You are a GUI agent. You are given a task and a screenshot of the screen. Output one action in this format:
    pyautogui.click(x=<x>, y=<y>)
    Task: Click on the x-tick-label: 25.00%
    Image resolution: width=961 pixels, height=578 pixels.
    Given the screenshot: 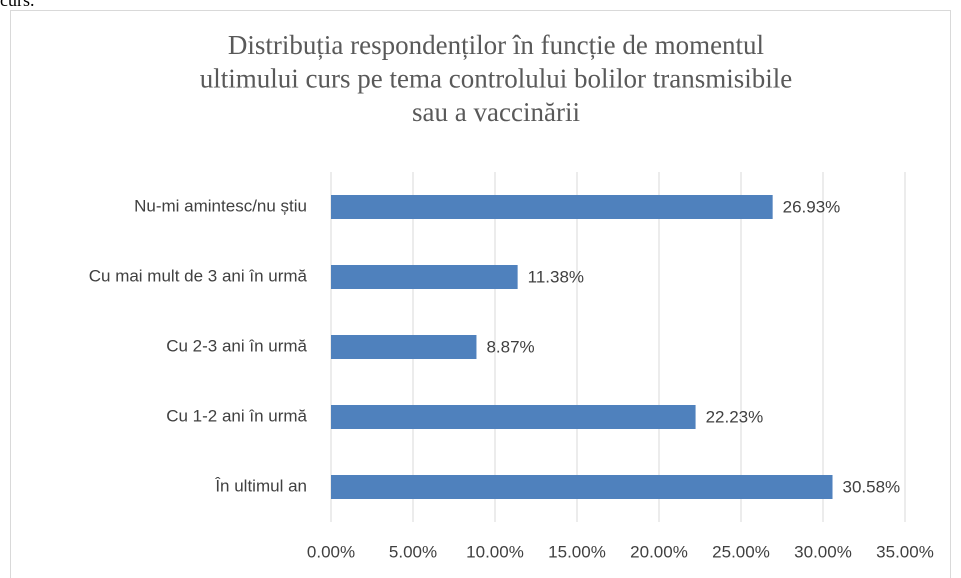 What is the action you would take?
    pyautogui.click(x=741, y=551)
    